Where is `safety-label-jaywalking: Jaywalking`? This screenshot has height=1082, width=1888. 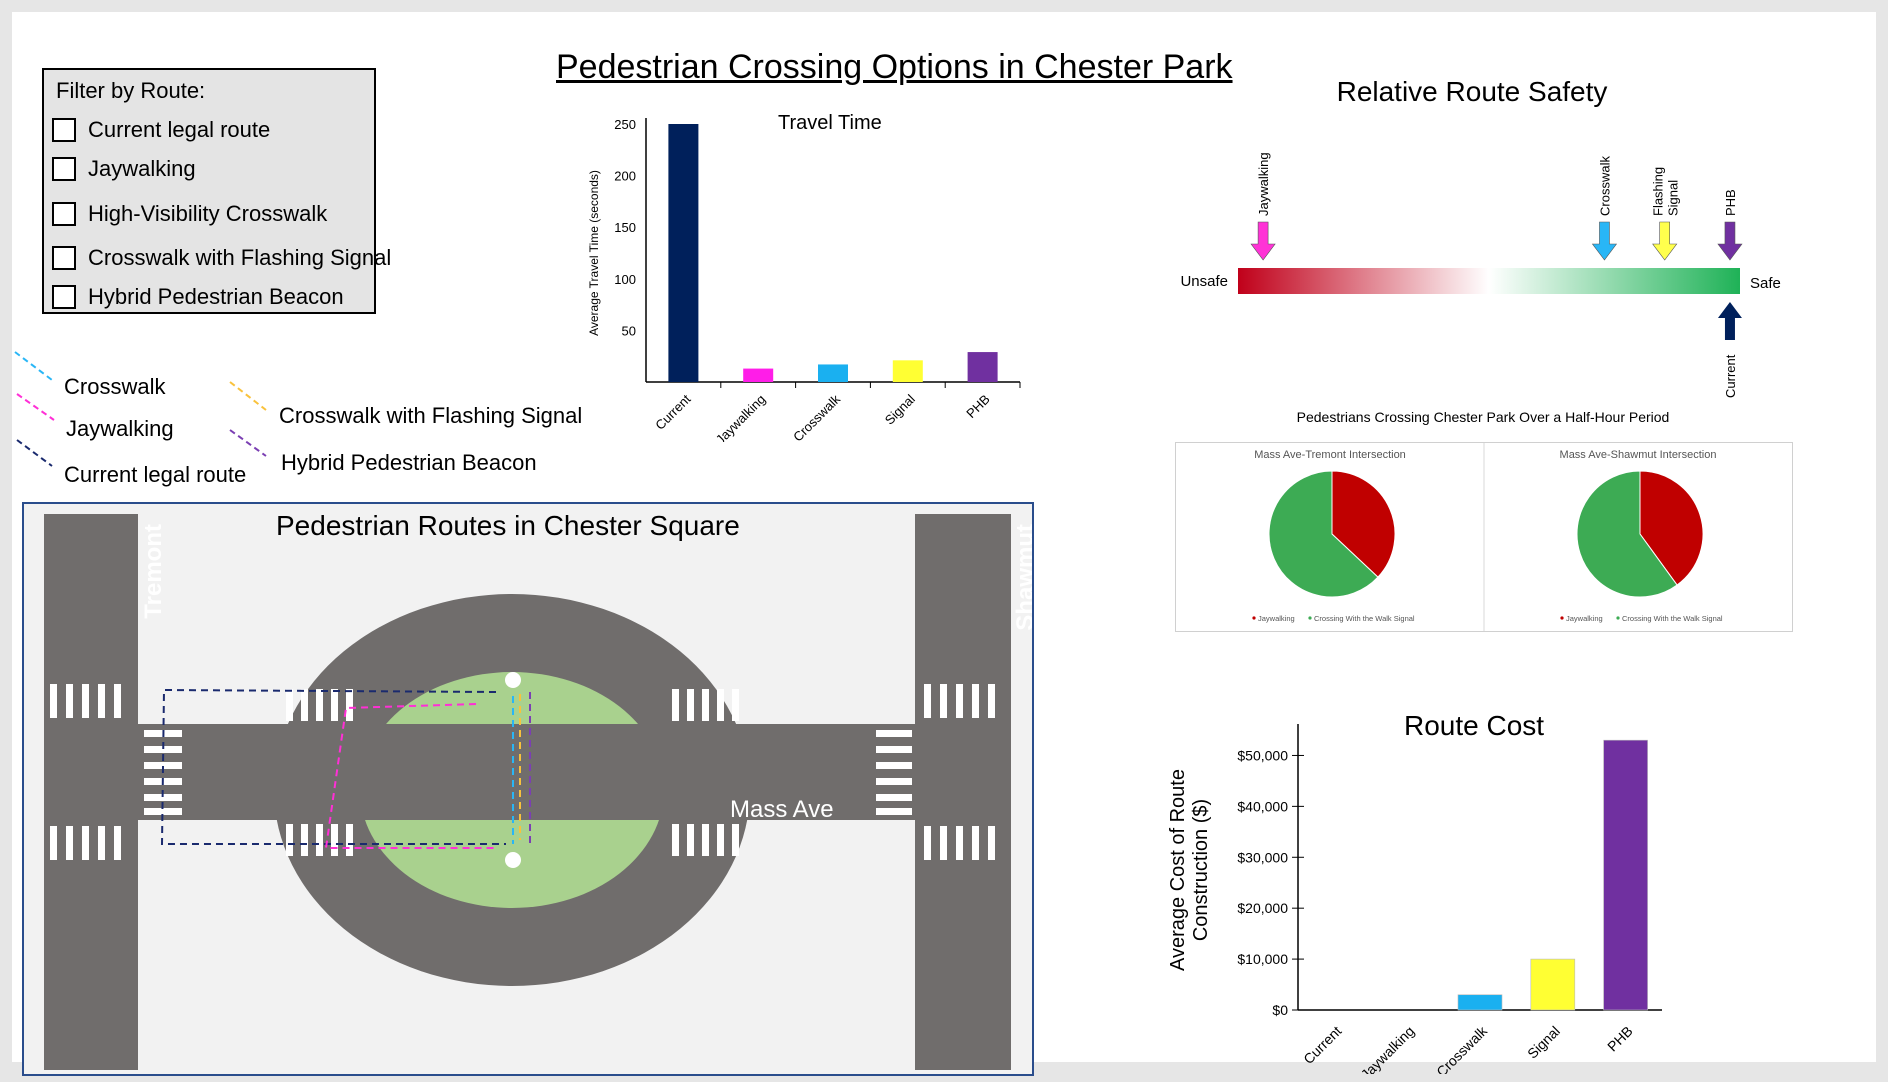
safety-label-jaywalking: Jaywalking is located at coordinates (1263, 184).